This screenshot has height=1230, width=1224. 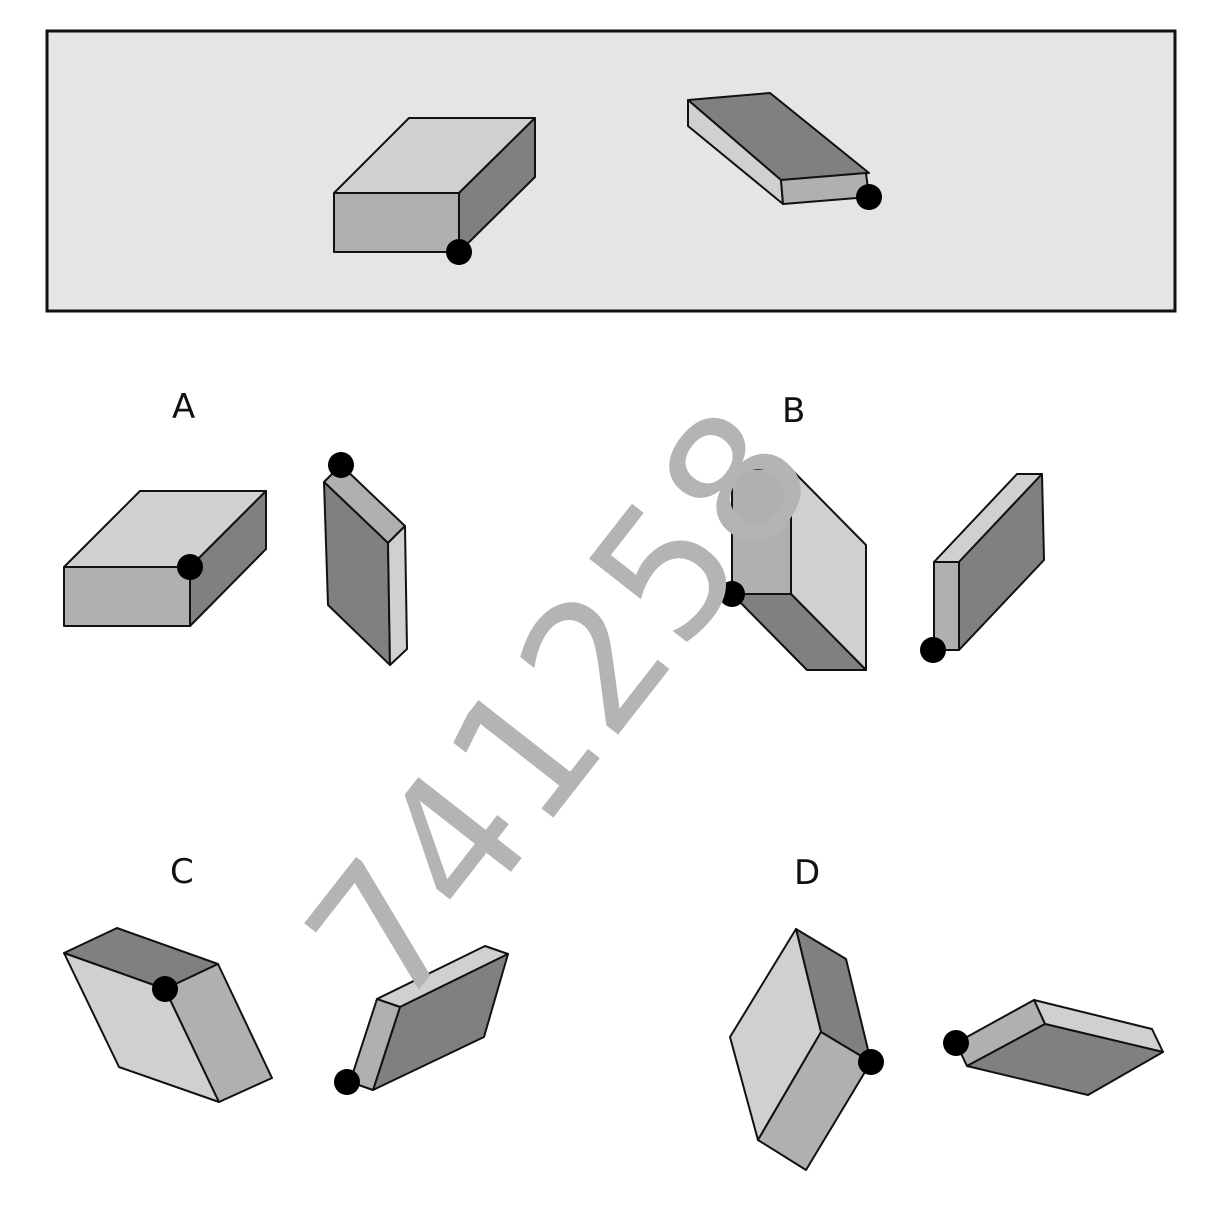 I want to click on option-b-label: B, so click(x=793, y=411).